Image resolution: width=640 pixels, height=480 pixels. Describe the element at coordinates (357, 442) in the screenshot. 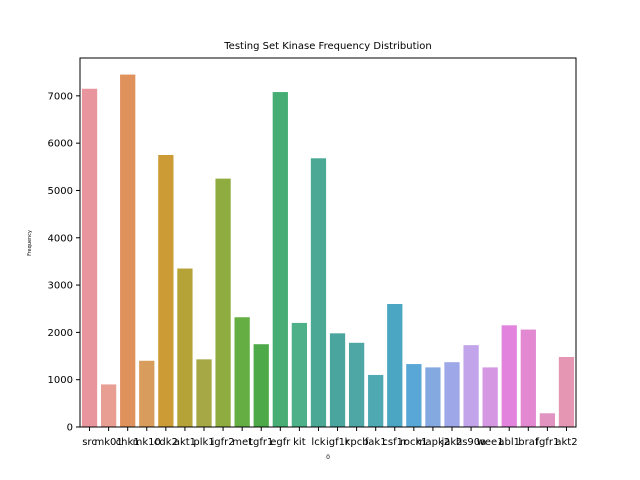

I see `x-tick-label: kpcb` at that location.